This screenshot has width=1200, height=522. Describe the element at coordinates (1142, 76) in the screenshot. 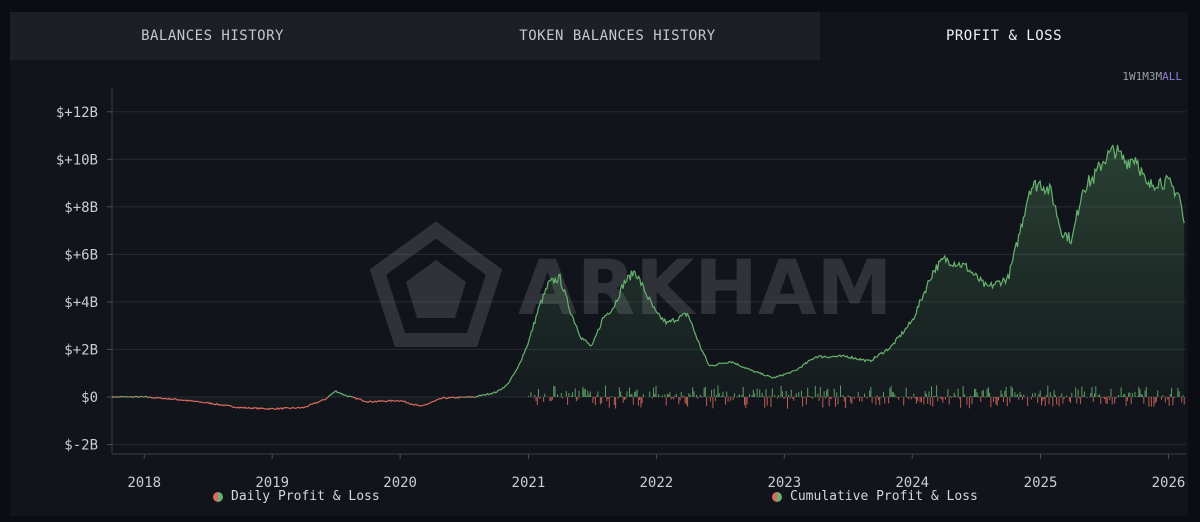

I see `range-1m: 1M` at that location.